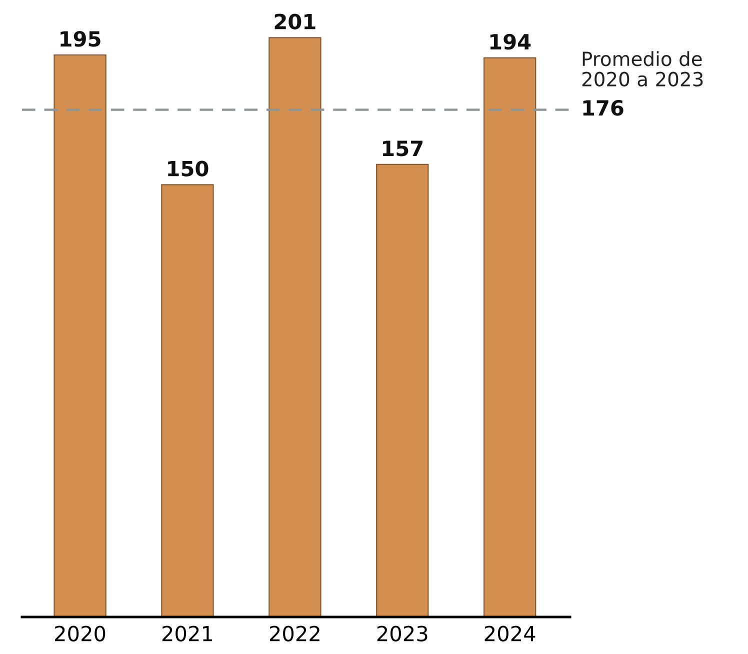  Describe the element at coordinates (510, 634) in the screenshot. I see `x-tick-label: 2024` at that location.